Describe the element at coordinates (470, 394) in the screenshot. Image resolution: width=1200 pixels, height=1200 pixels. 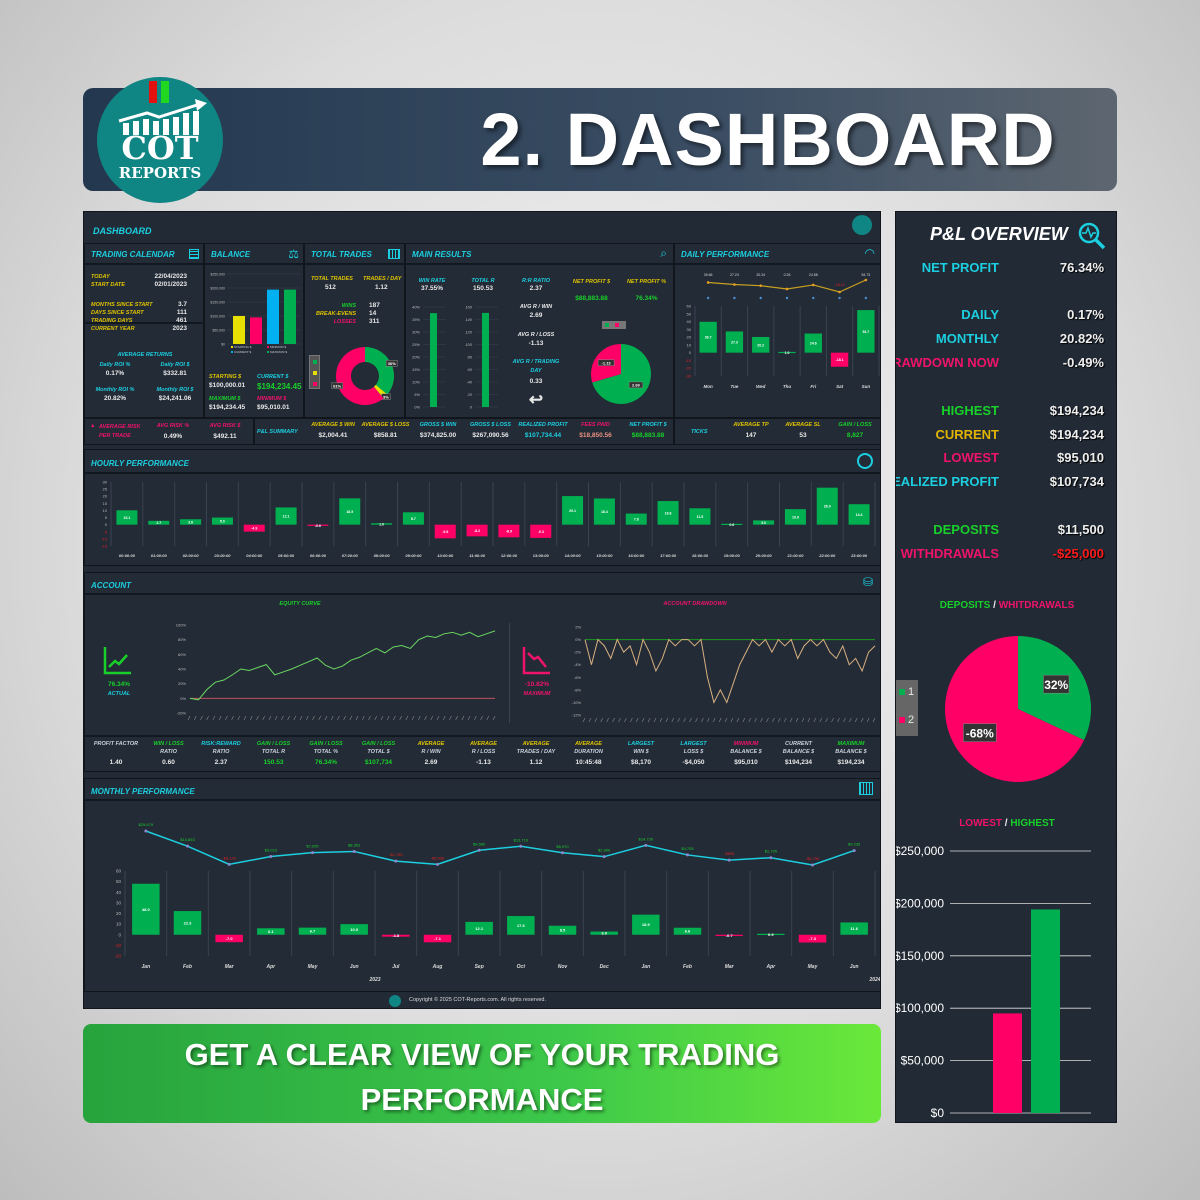
I see `y-tick-label: 20` at that location.